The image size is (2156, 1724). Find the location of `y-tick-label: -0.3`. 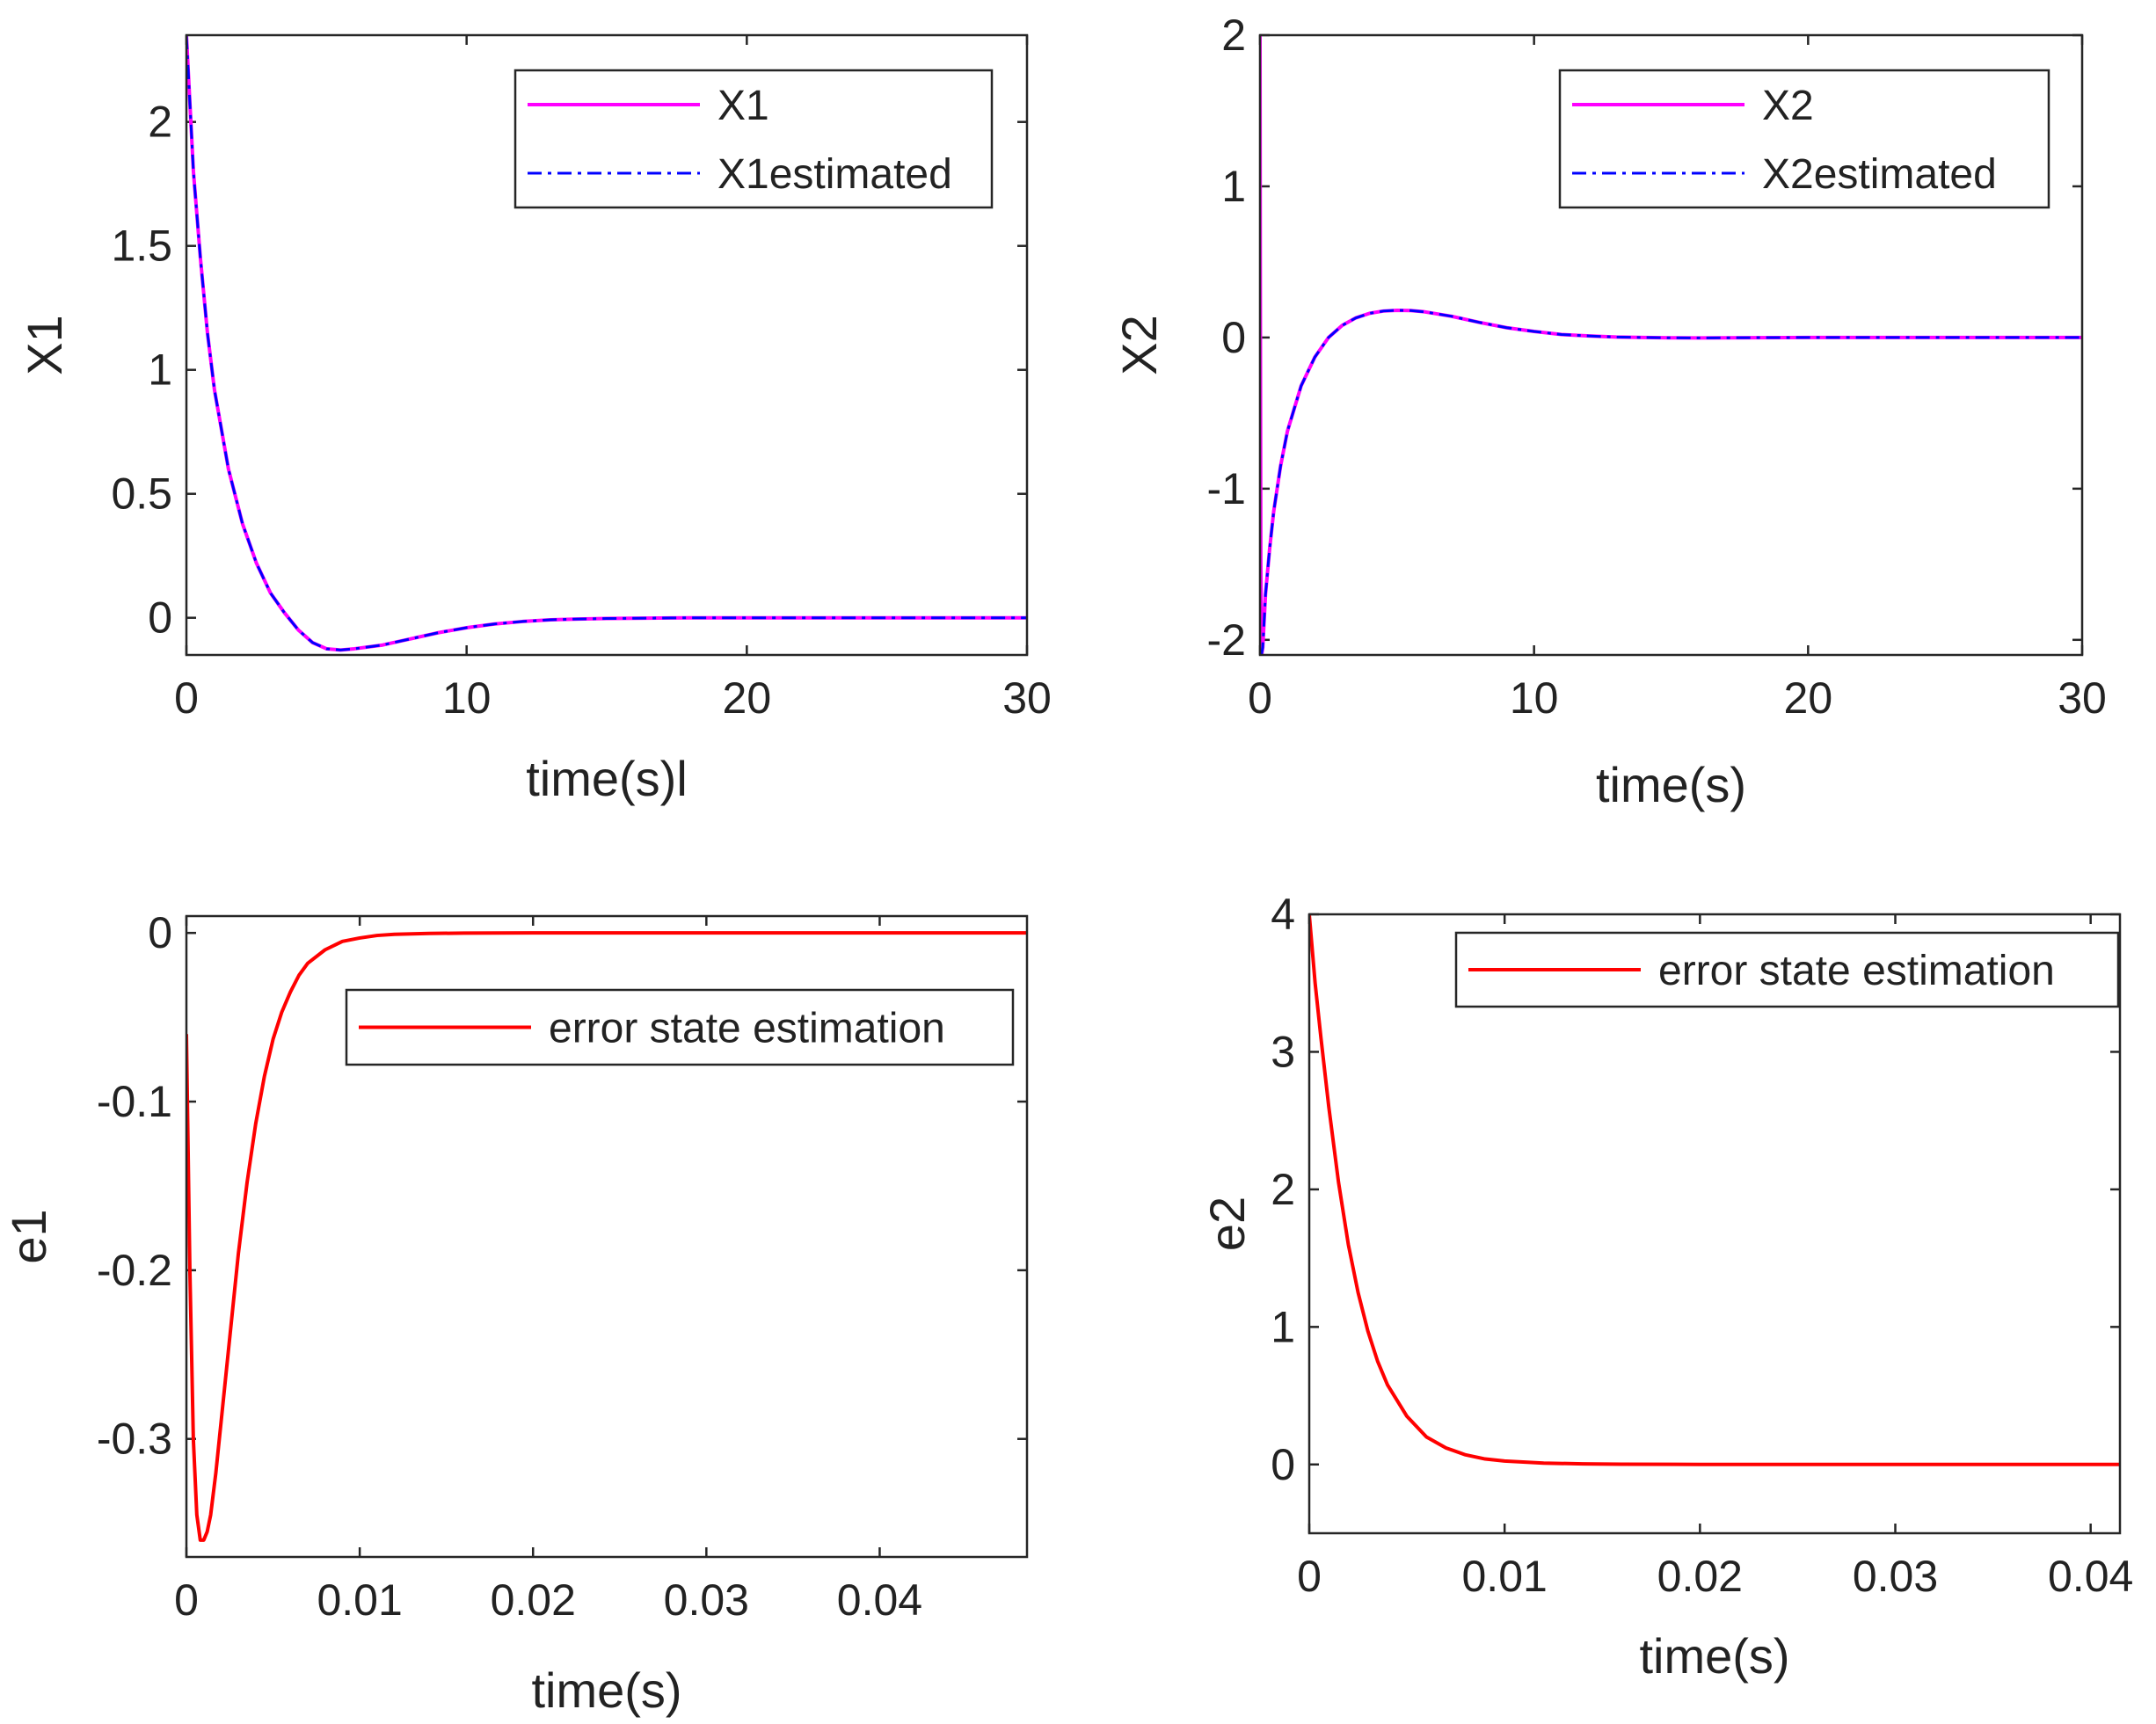

y-tick-label: -0.3 is located at coordinates (134, 1439).